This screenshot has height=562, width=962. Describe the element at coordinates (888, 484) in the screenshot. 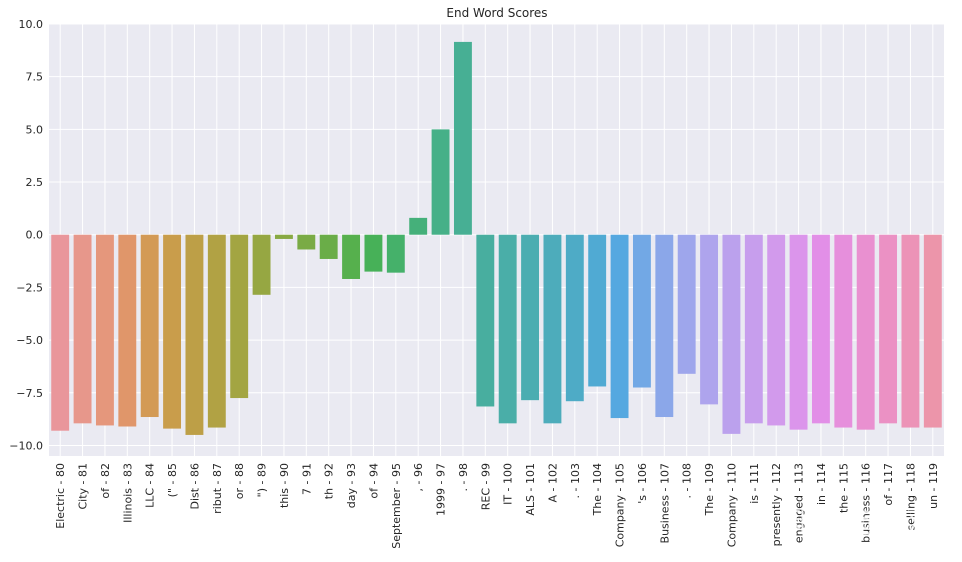

I see `x-tick-label: of - 117` at that location.